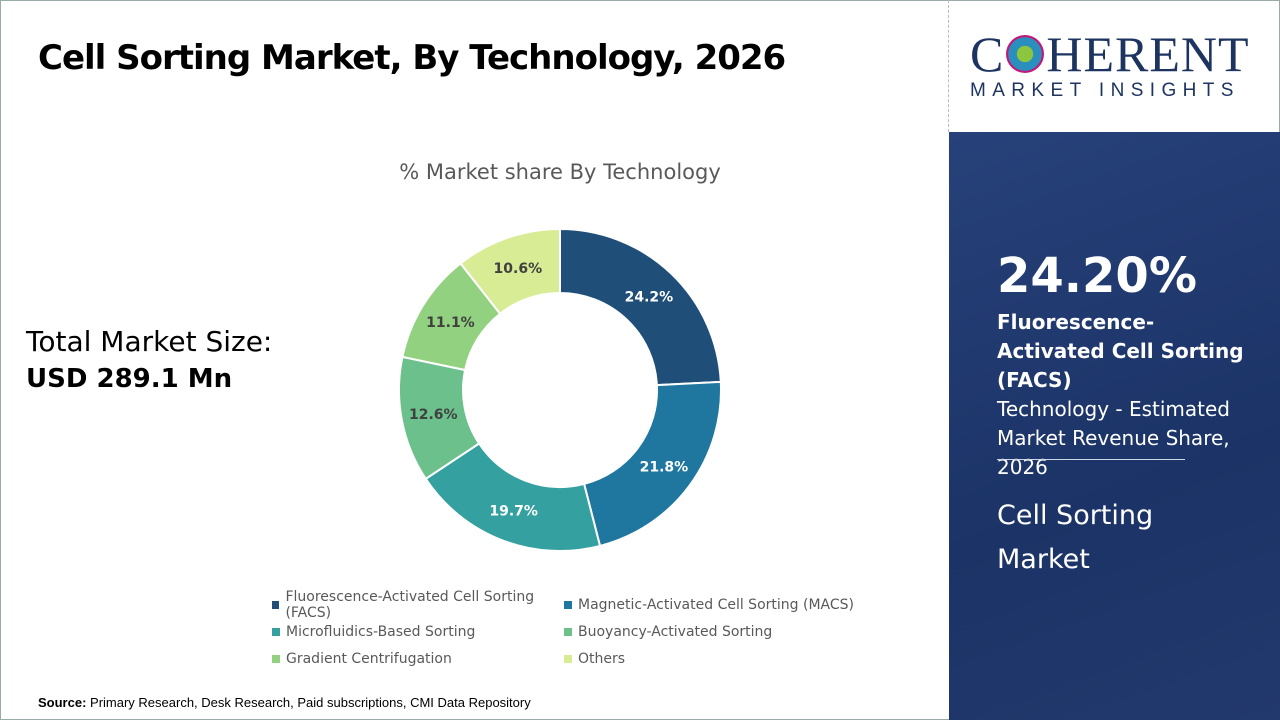 This screenshot has width=1280, height=720. I want to click on divider, so click(948, 66).